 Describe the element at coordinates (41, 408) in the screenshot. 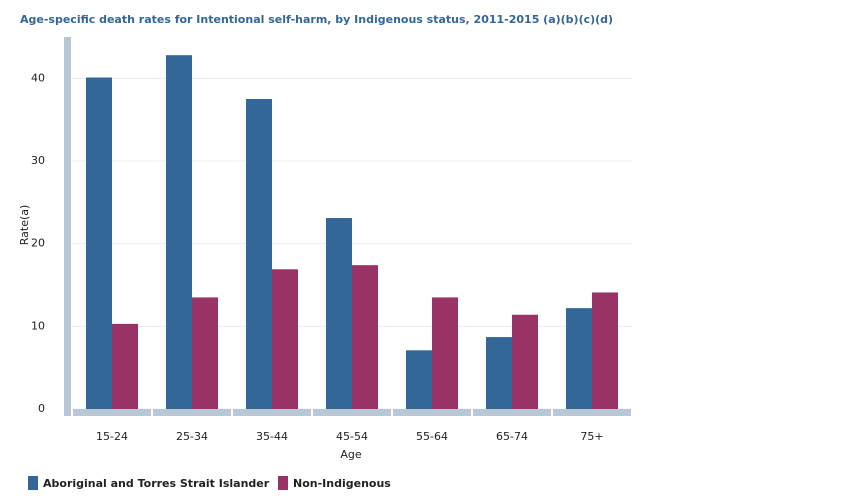

I see `y-tick-label: 0` at that location.